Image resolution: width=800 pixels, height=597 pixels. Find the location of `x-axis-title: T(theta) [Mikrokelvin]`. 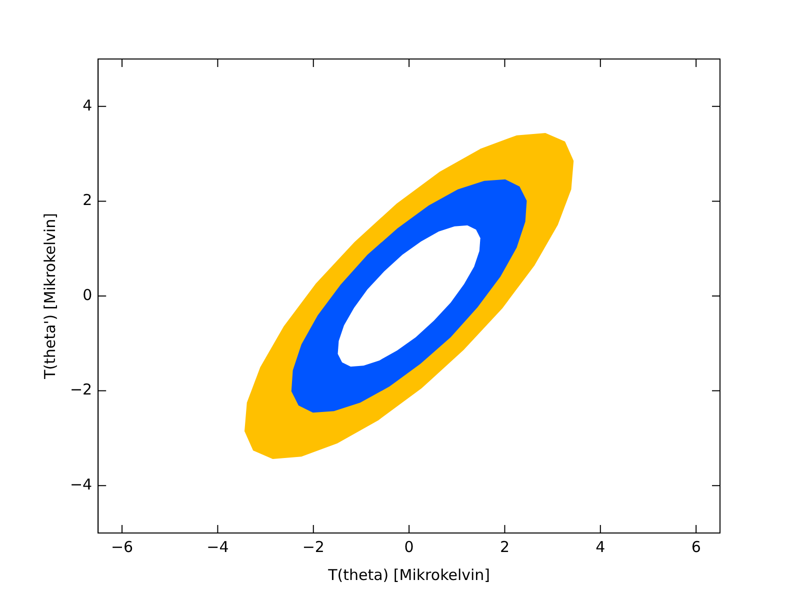

x-axis-title: T(theta) [Mikrokelvin] is located at coordinates (408, 575).